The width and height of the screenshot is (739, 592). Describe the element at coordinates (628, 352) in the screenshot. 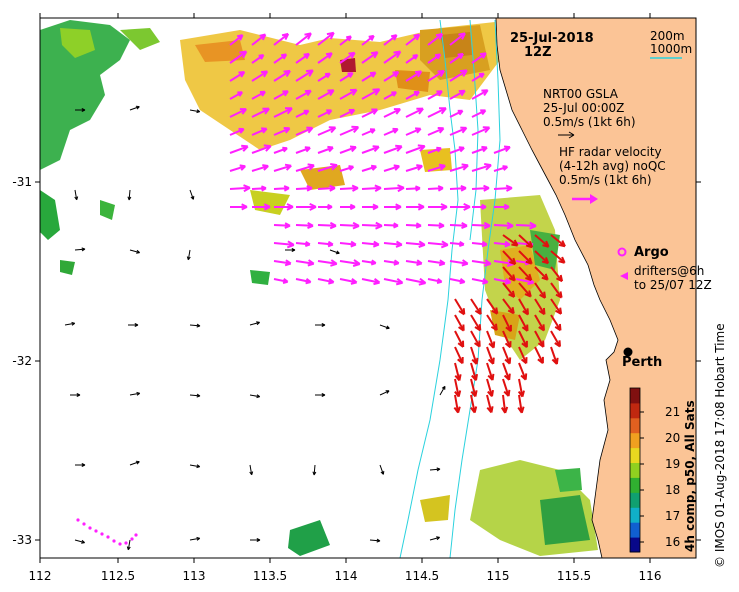

I see `perth-marker-icon` at that location.